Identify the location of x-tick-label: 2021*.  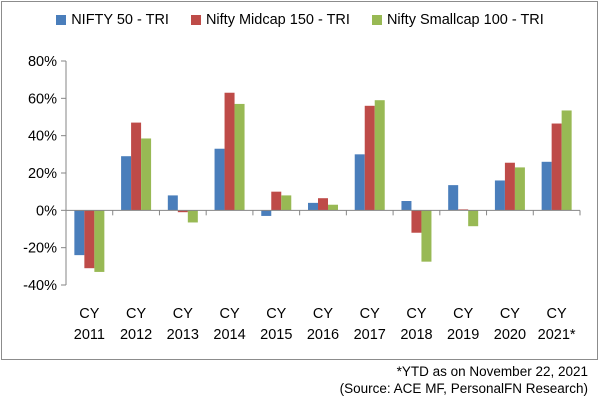
(557, 335).